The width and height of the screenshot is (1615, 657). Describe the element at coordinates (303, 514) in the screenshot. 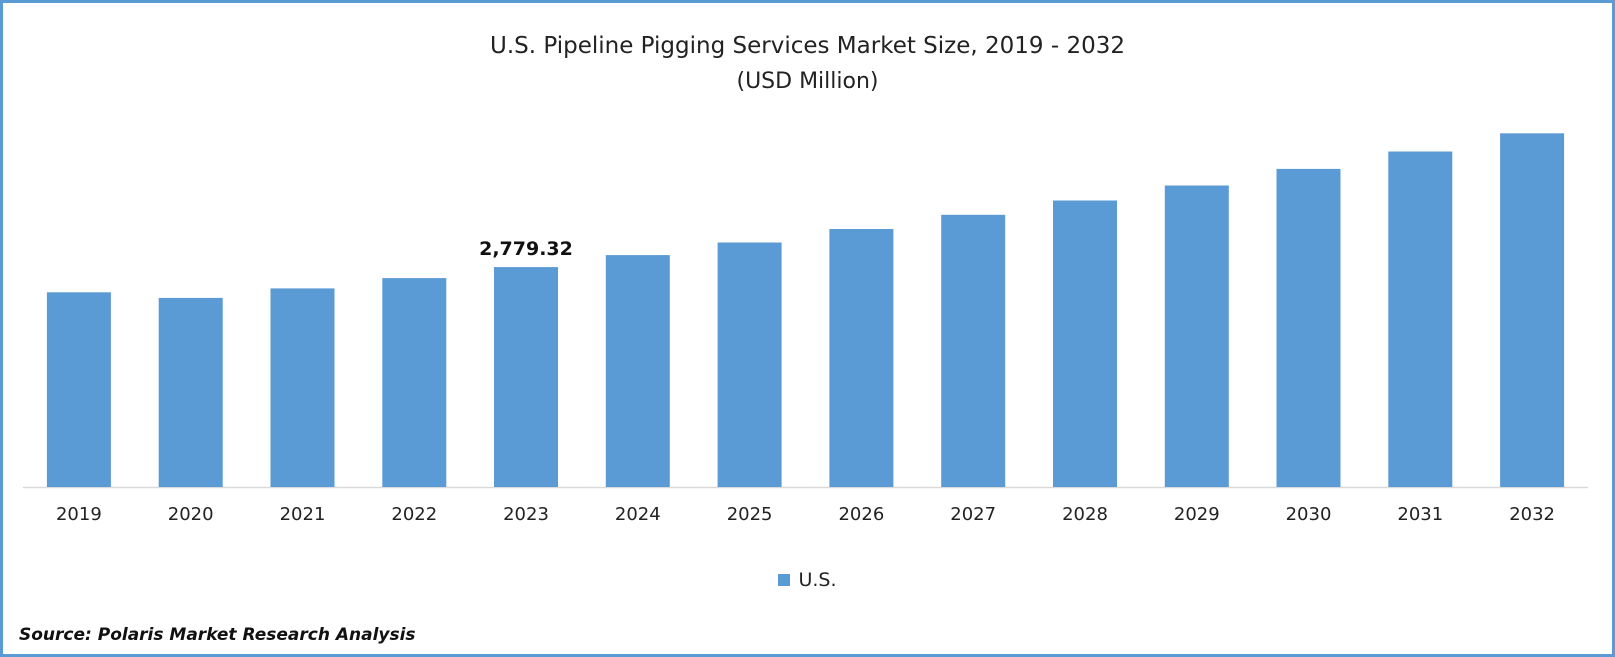

I see `x-tick-label-2021: 2021` at that location.